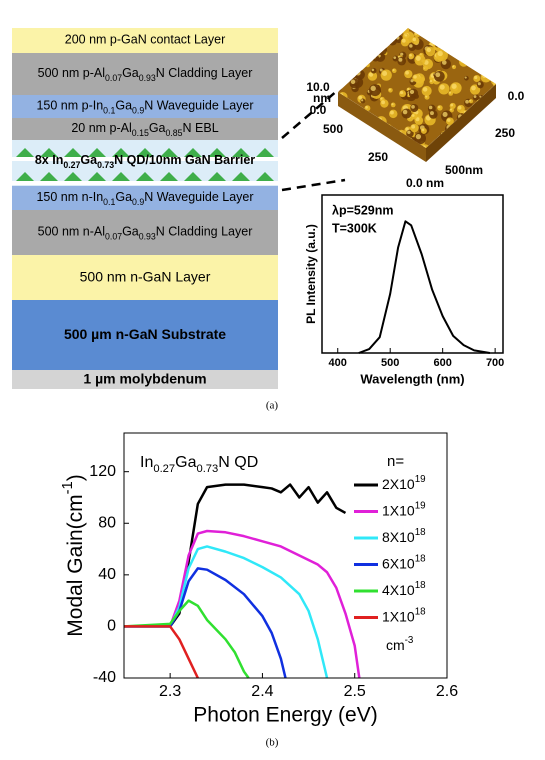 The width and height of the screenshot is (545, 760). What do you see at coordinates (390, 363) in the screenshot?
I see `x-tick-label: 500` at bounding box center [390, 363].